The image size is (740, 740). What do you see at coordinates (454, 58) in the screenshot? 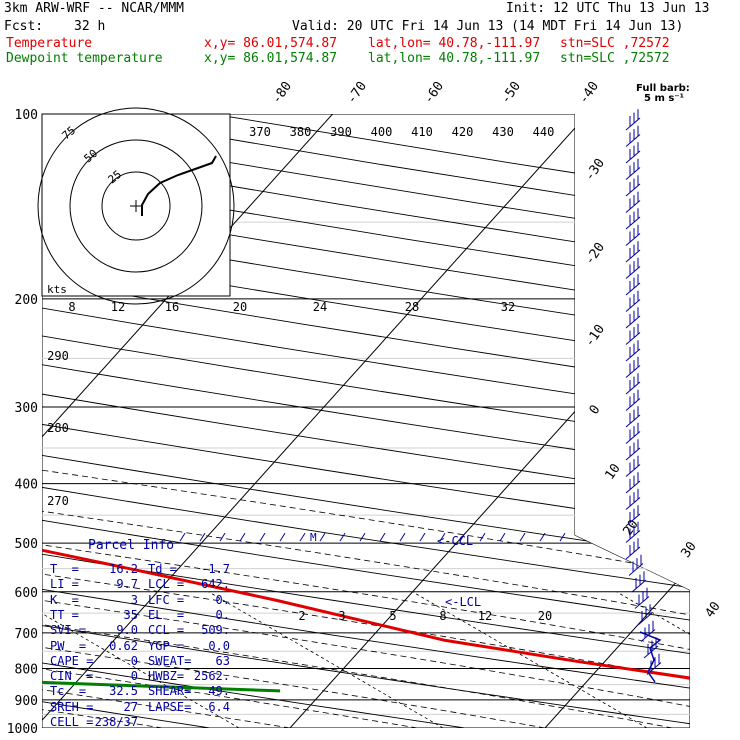
I see `dewpoint-latlon: lat,lon= 40.78,-111.97` at bounding box center [454, 58].